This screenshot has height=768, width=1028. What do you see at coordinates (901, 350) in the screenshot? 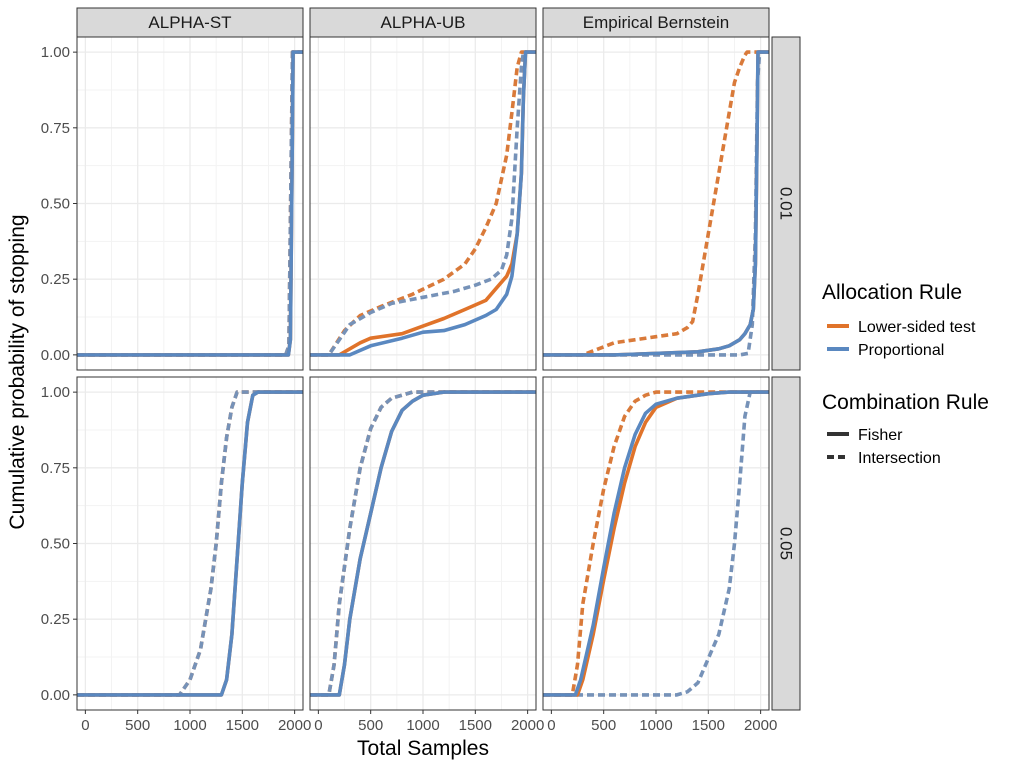
I see `legend-label-proportional: Proportional` at bounding box center [901, 350].